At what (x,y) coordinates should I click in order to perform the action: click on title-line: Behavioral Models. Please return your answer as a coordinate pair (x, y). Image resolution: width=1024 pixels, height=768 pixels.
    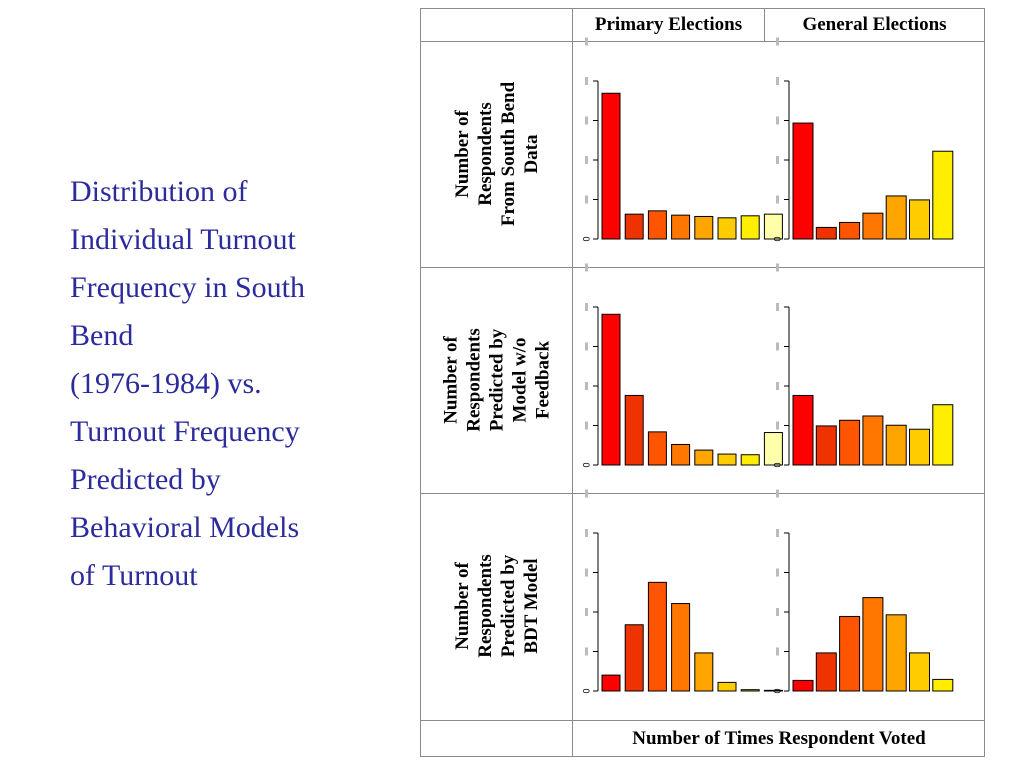
    Looking at the image, I should click on (185, 527).